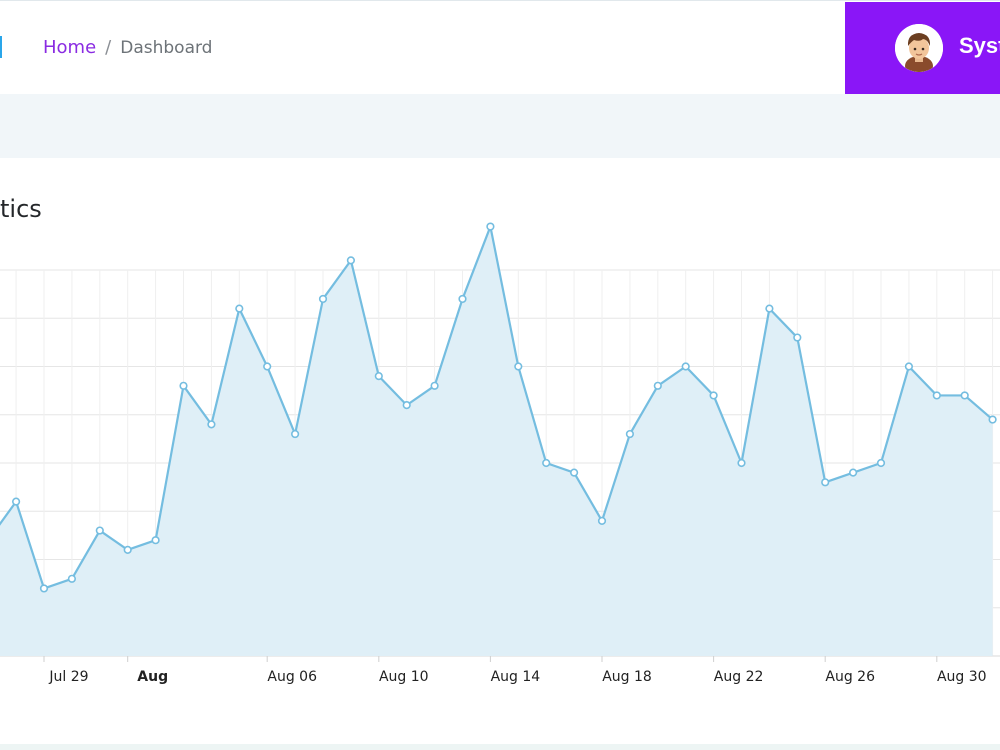 The height and width of the screenshot is (750, 1000). I want to click on x-tick-label: Aug 18, so click(627, 677).